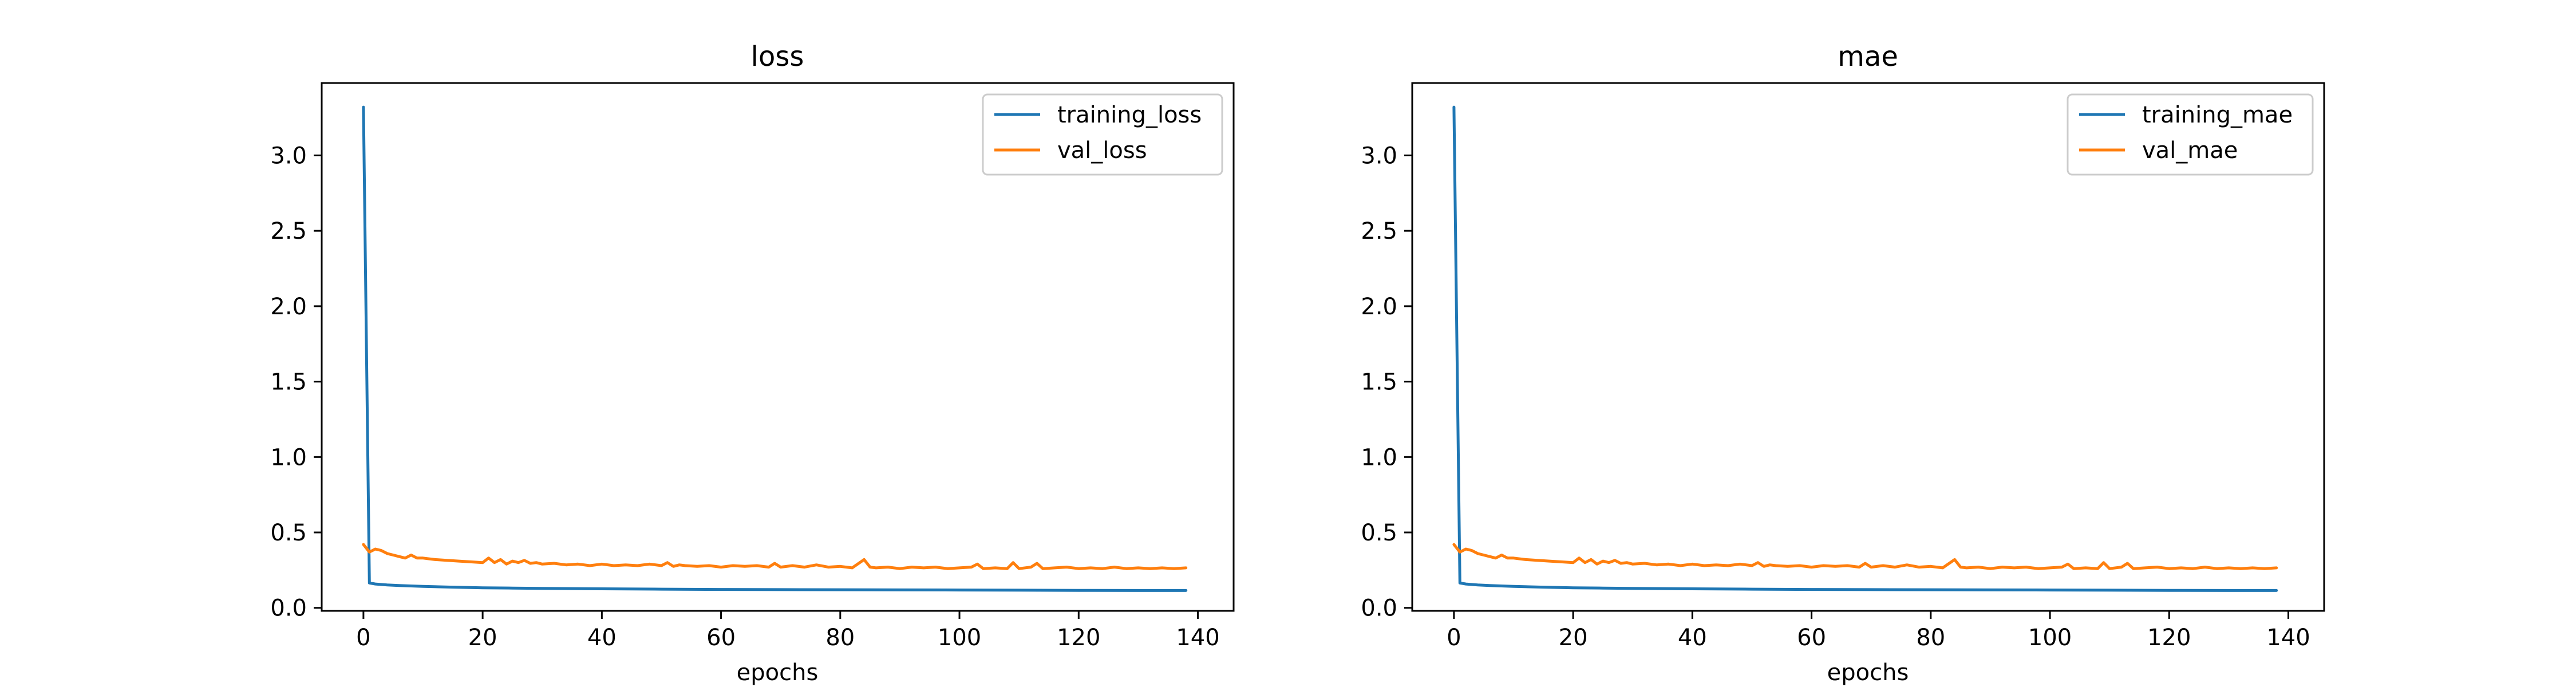 The height and width of the screenshot is (687, 2576). What do you see at coordinates (775, 556) in the screenshot?
I see `series-line-val-loss` at bounding box center [775, 556].